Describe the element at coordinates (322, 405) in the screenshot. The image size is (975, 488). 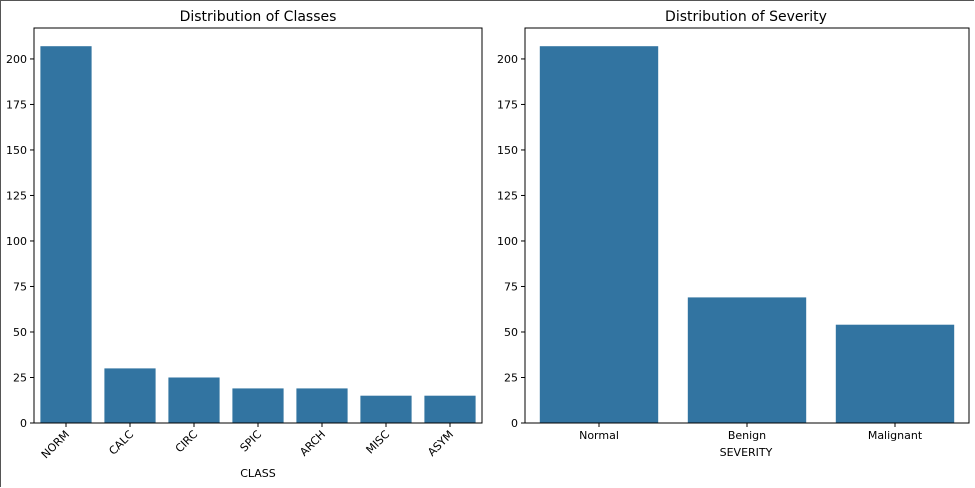
I see `bar-arch` at that location.